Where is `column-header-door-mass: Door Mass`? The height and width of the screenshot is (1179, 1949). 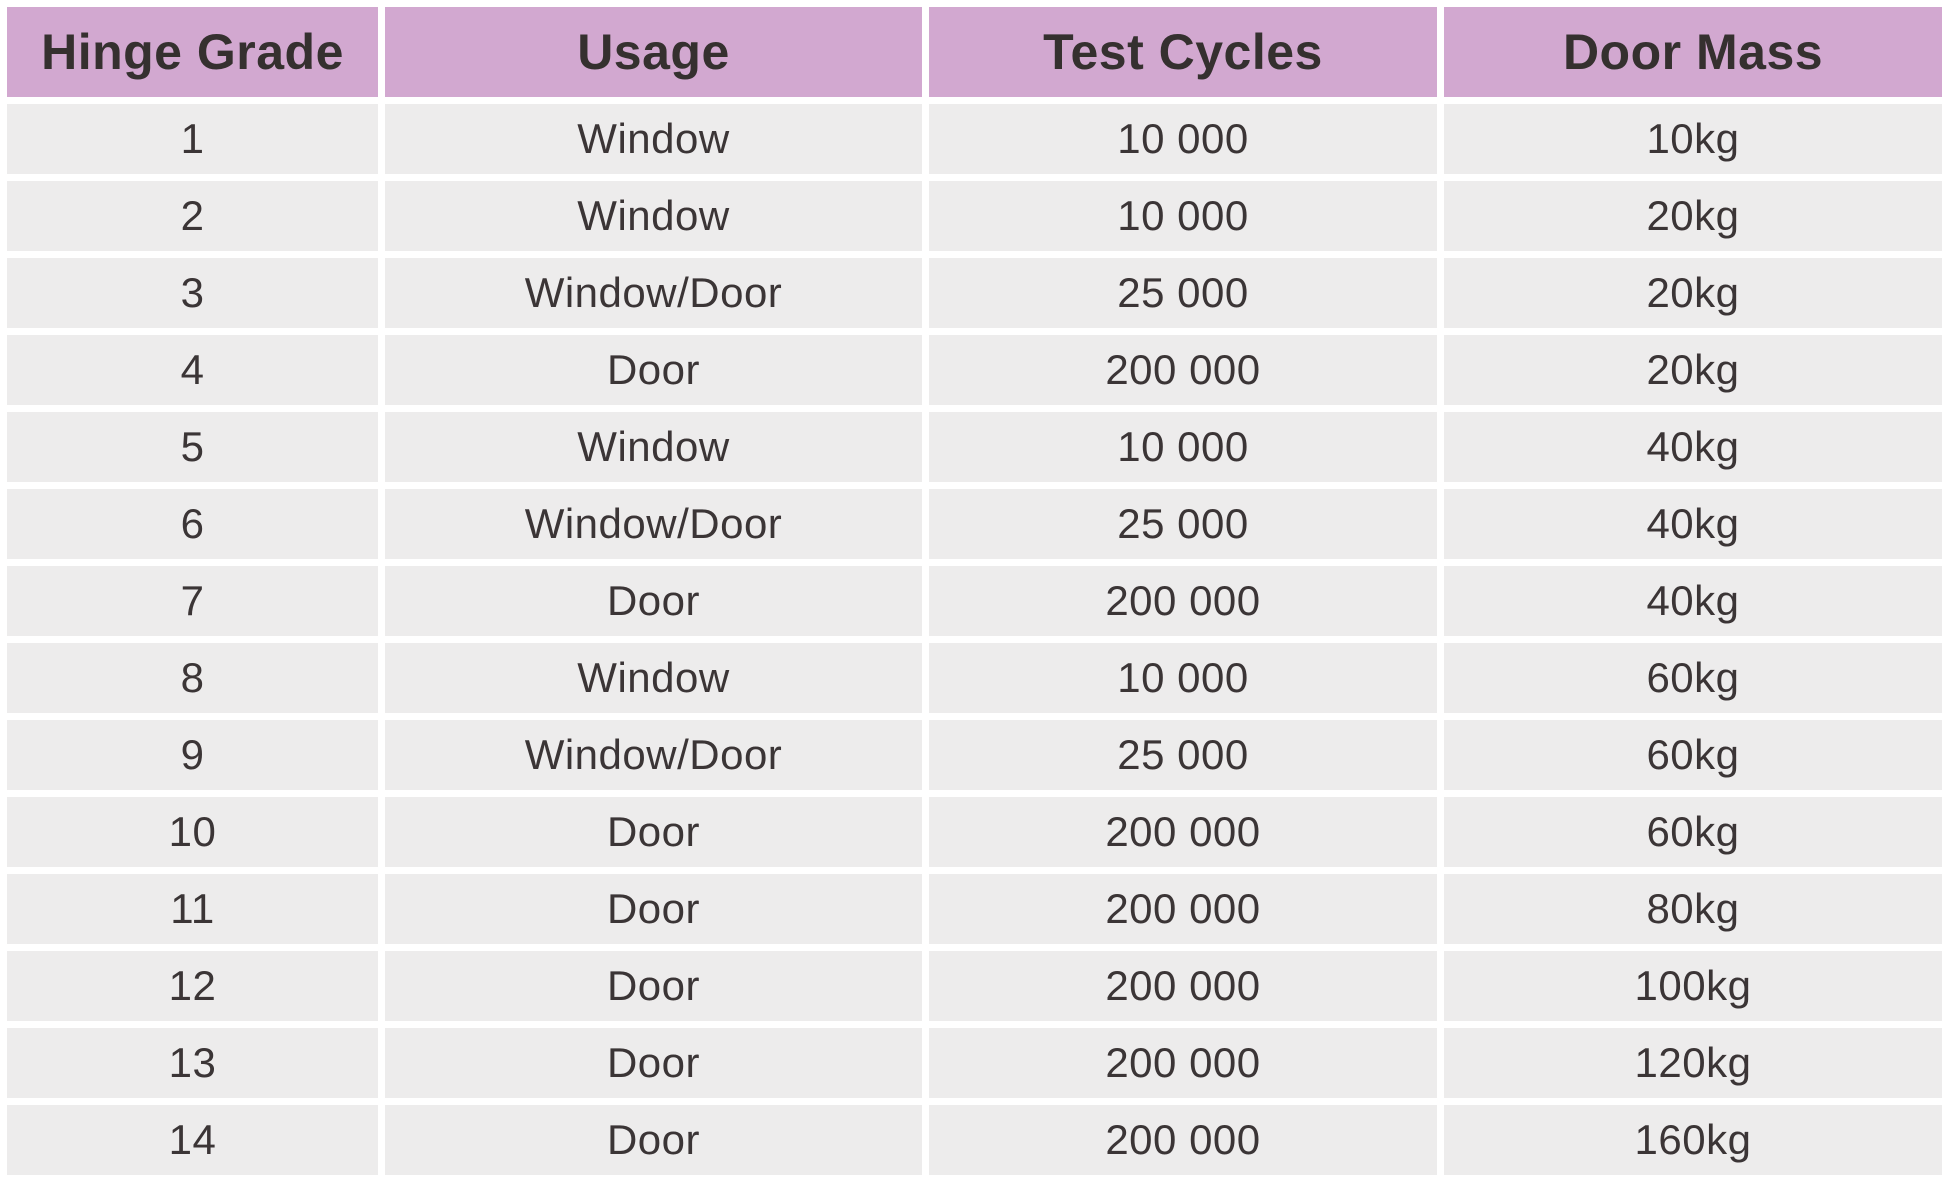
column-header-door-mass: Door Mass is located at coordinates (1693, 52).